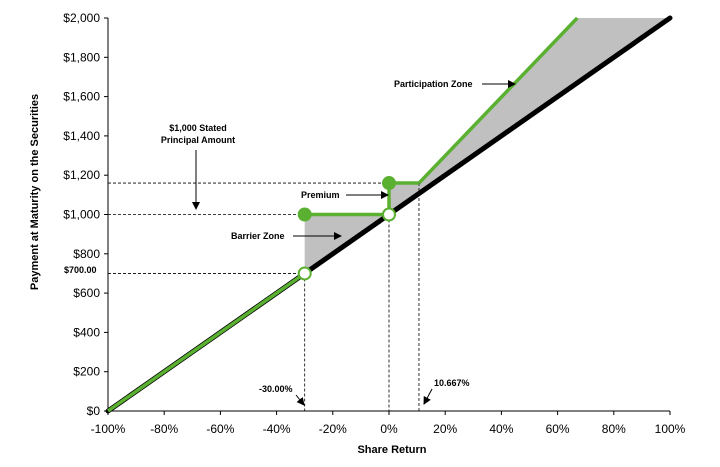 This screenshot has width=720, height=467. I want to click on y-tick-label: $2,000, so click(81, 18).